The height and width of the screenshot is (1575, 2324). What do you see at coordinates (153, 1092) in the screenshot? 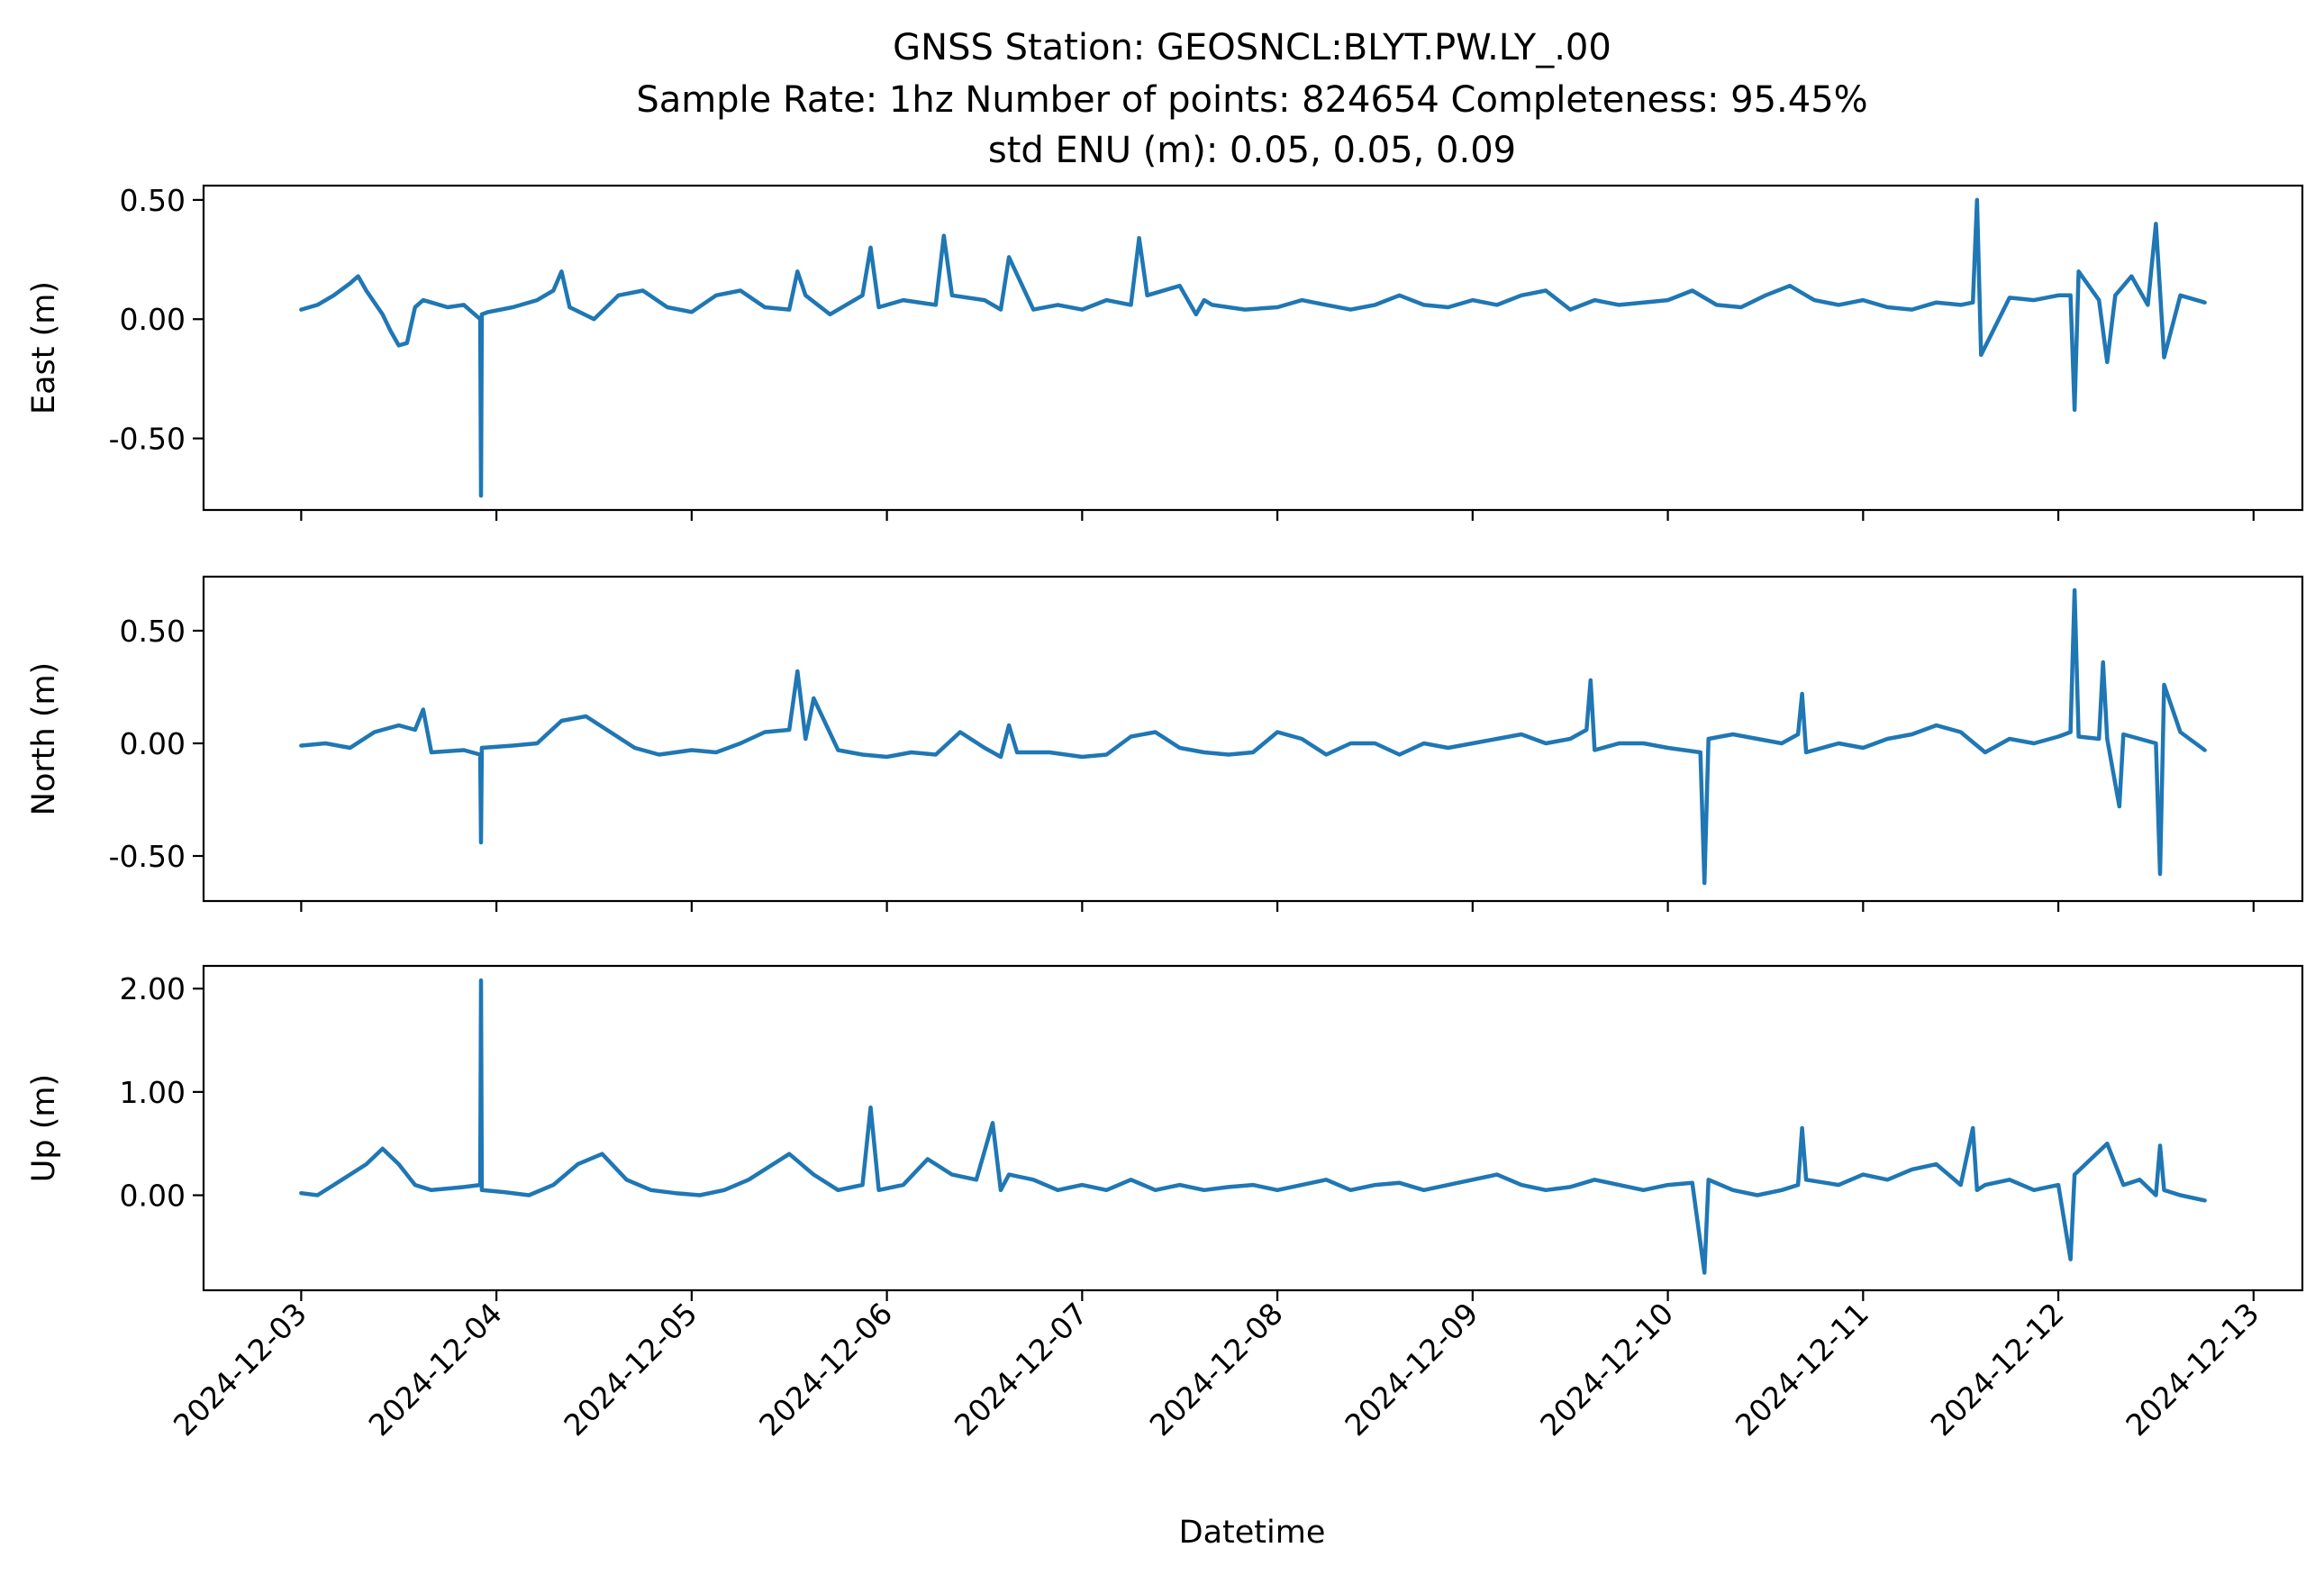
I see `y-tick-label: 1.00` at bounding box center [153, 1092].